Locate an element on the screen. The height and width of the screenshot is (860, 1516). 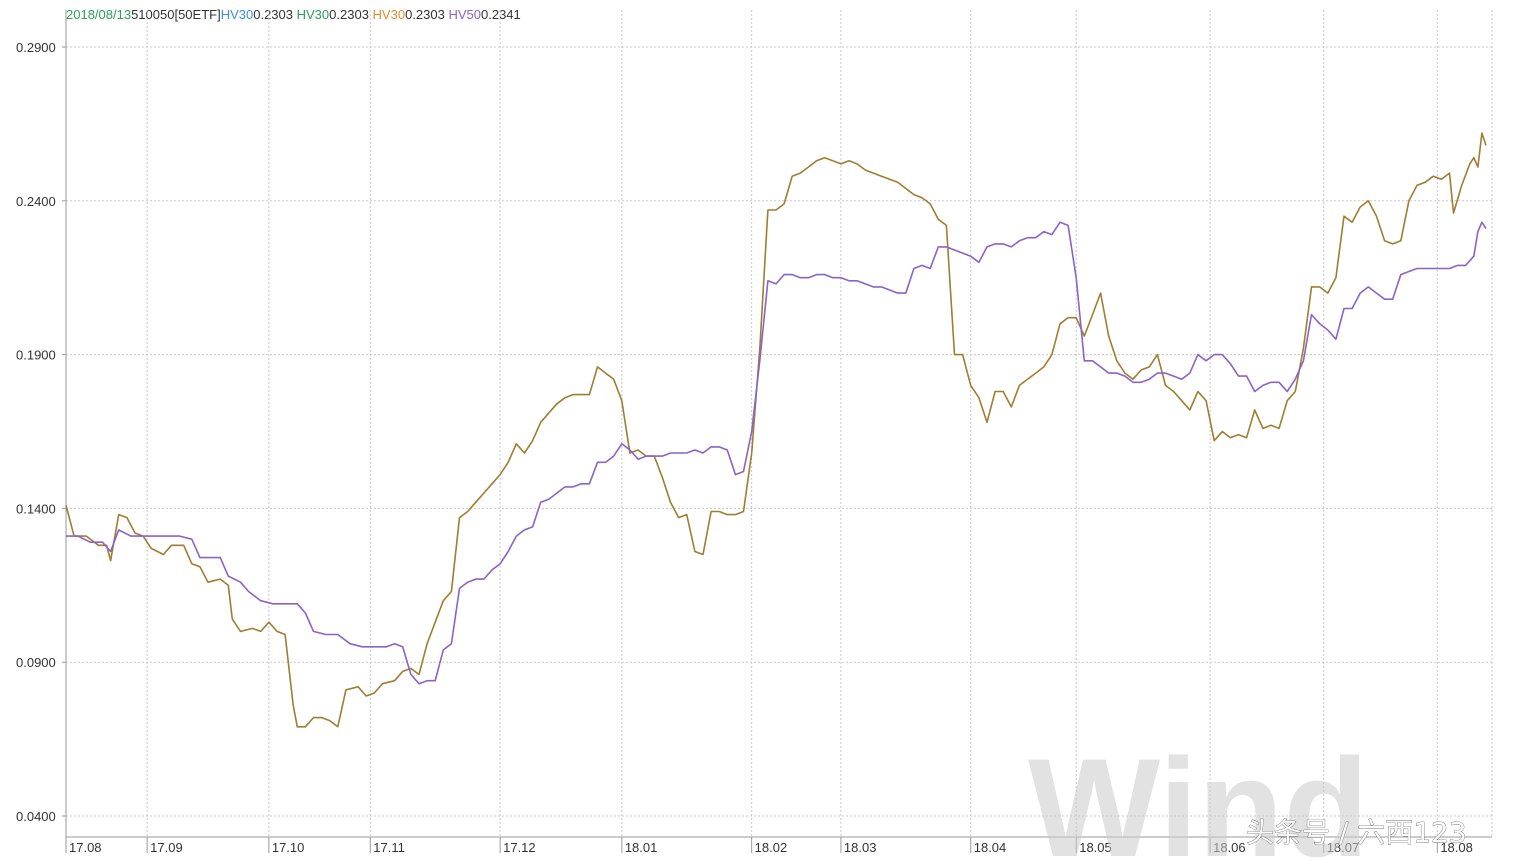
x-tick-label: 17.10 is located at coordinates (288, 847).